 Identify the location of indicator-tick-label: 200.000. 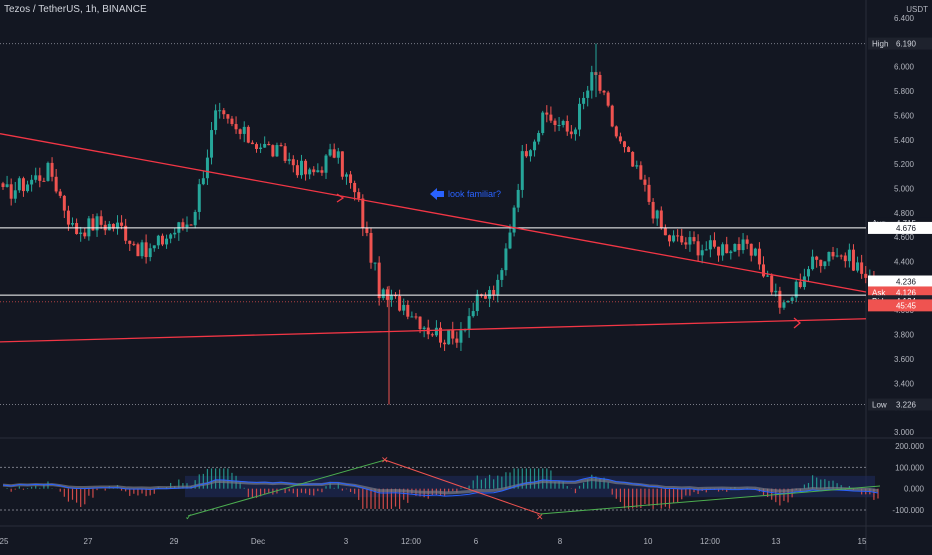
(909, 446).